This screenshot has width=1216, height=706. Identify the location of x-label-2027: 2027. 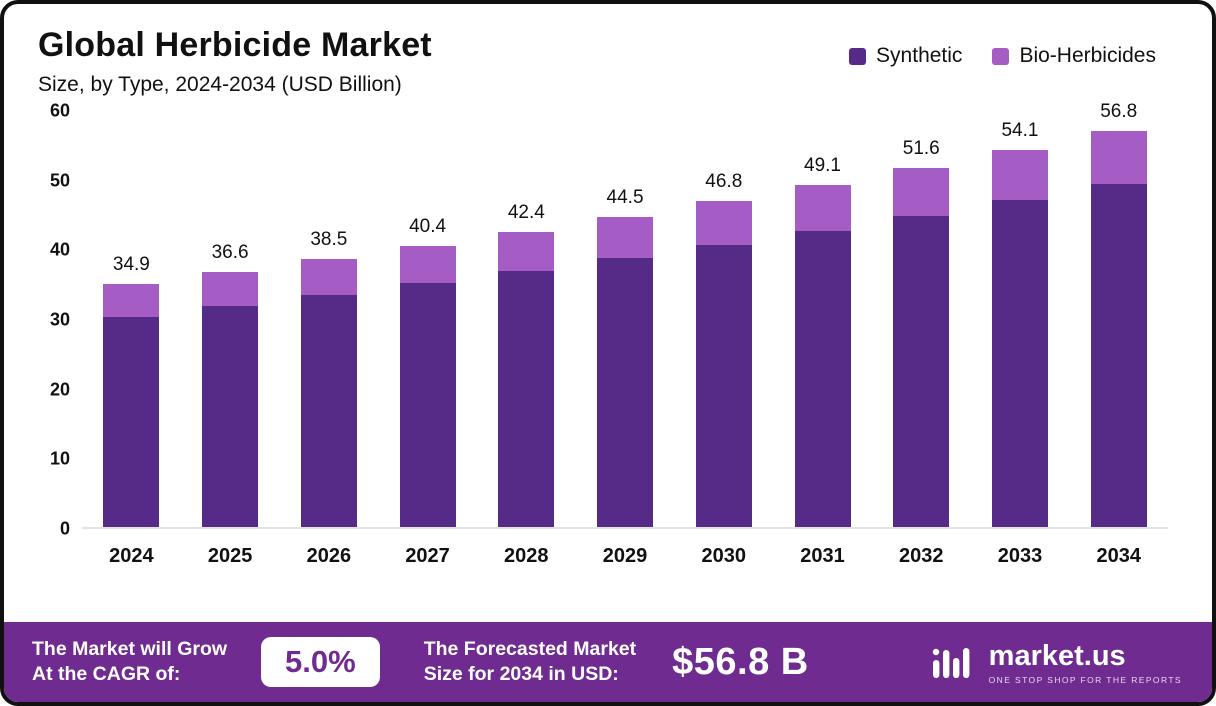
(427, 556).